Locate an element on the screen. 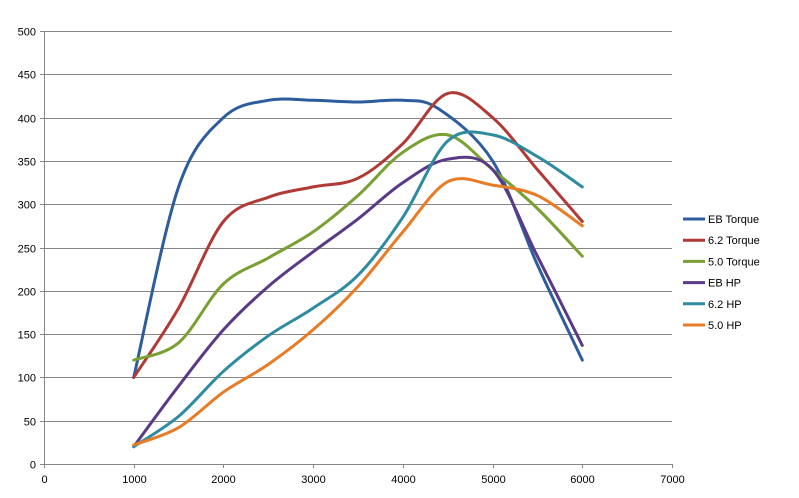 Image resolution: width=799 pixels, height=498 pixels. legend-label-6-2-hp: 6.2 HP is located at coordinates (725, 305).